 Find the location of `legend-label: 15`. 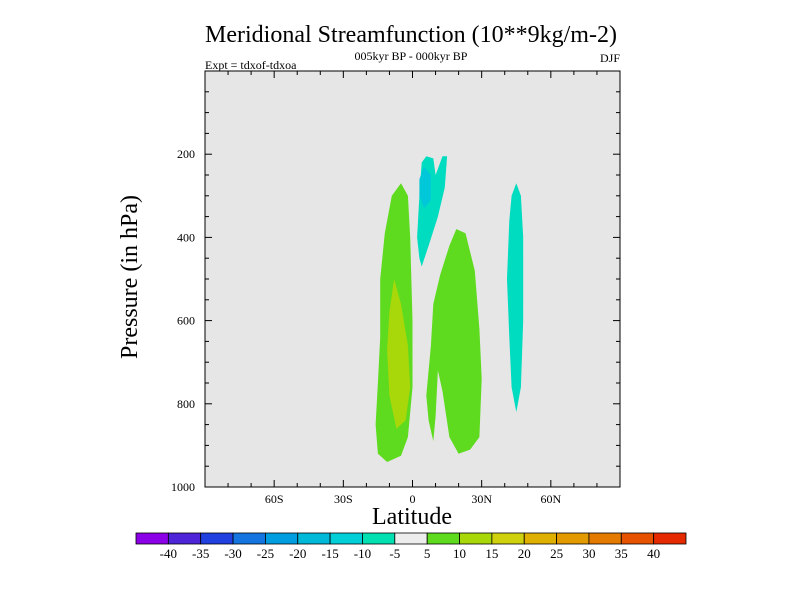

legend-label: 15 is located at coordinates (491, 553).